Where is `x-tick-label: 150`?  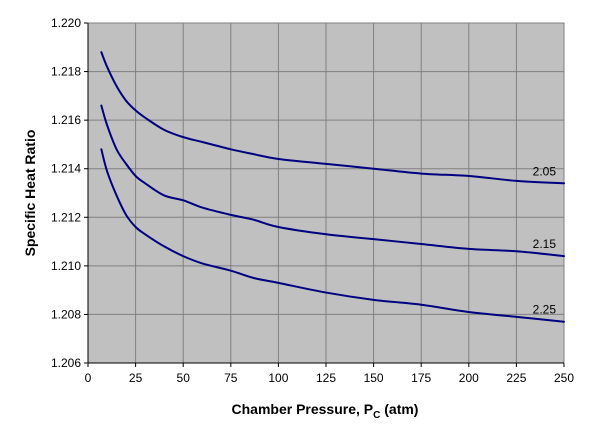 x-tick-label: 150 is located at coordinates (374, 378).